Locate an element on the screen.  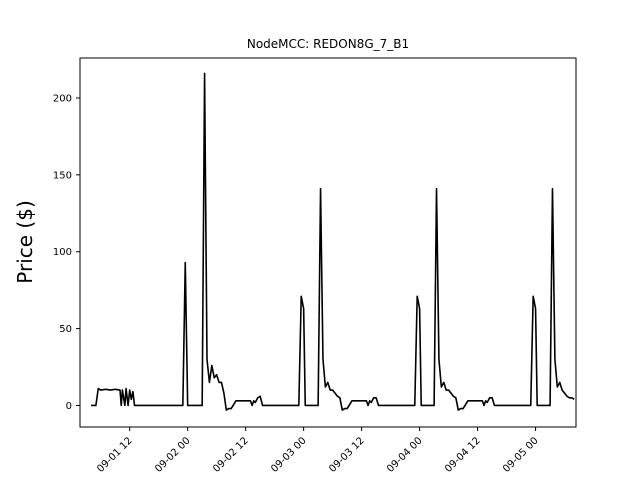
y-tick-label: 150 is located at coordinates (62, 175).